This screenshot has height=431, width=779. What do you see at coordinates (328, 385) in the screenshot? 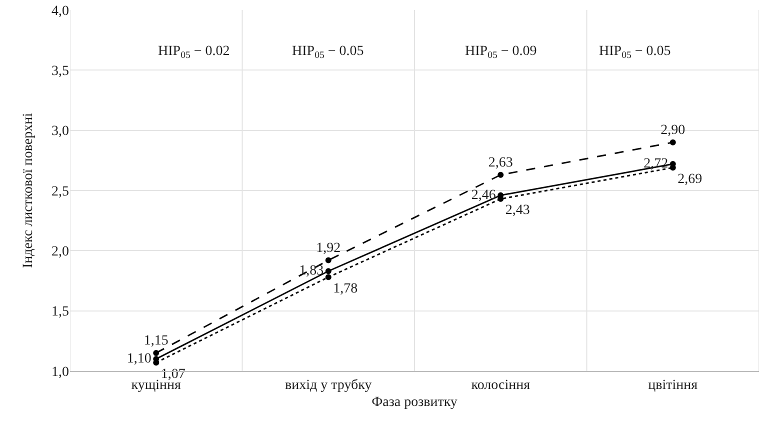
I see `x-tick-label: вихід у трубку` at bounding box center [328, 385].